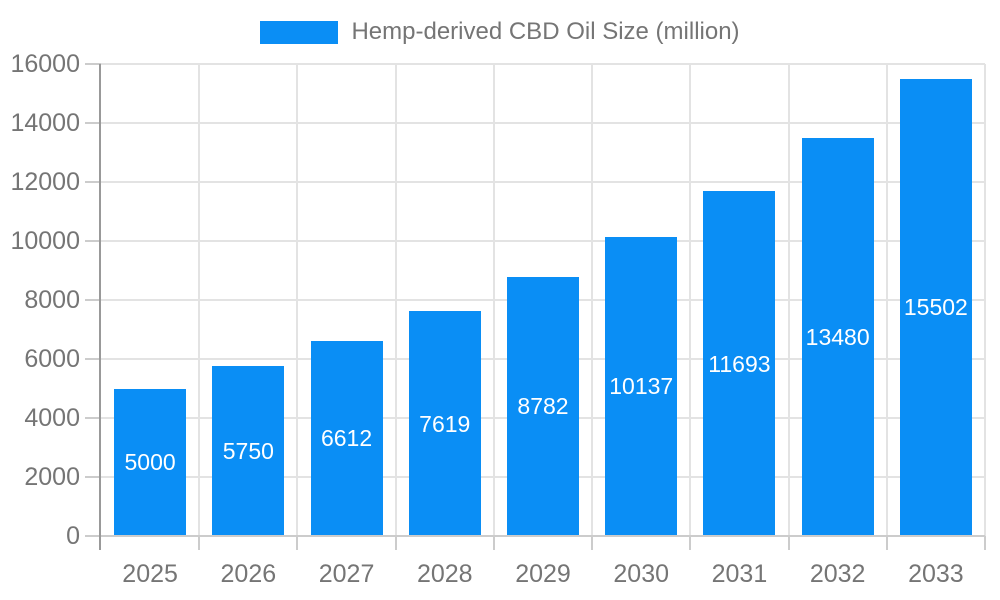  What do you see at coordinates (299, 32) in the screenshot?
I see `legend-swatch` at bounding box center [299, 32].